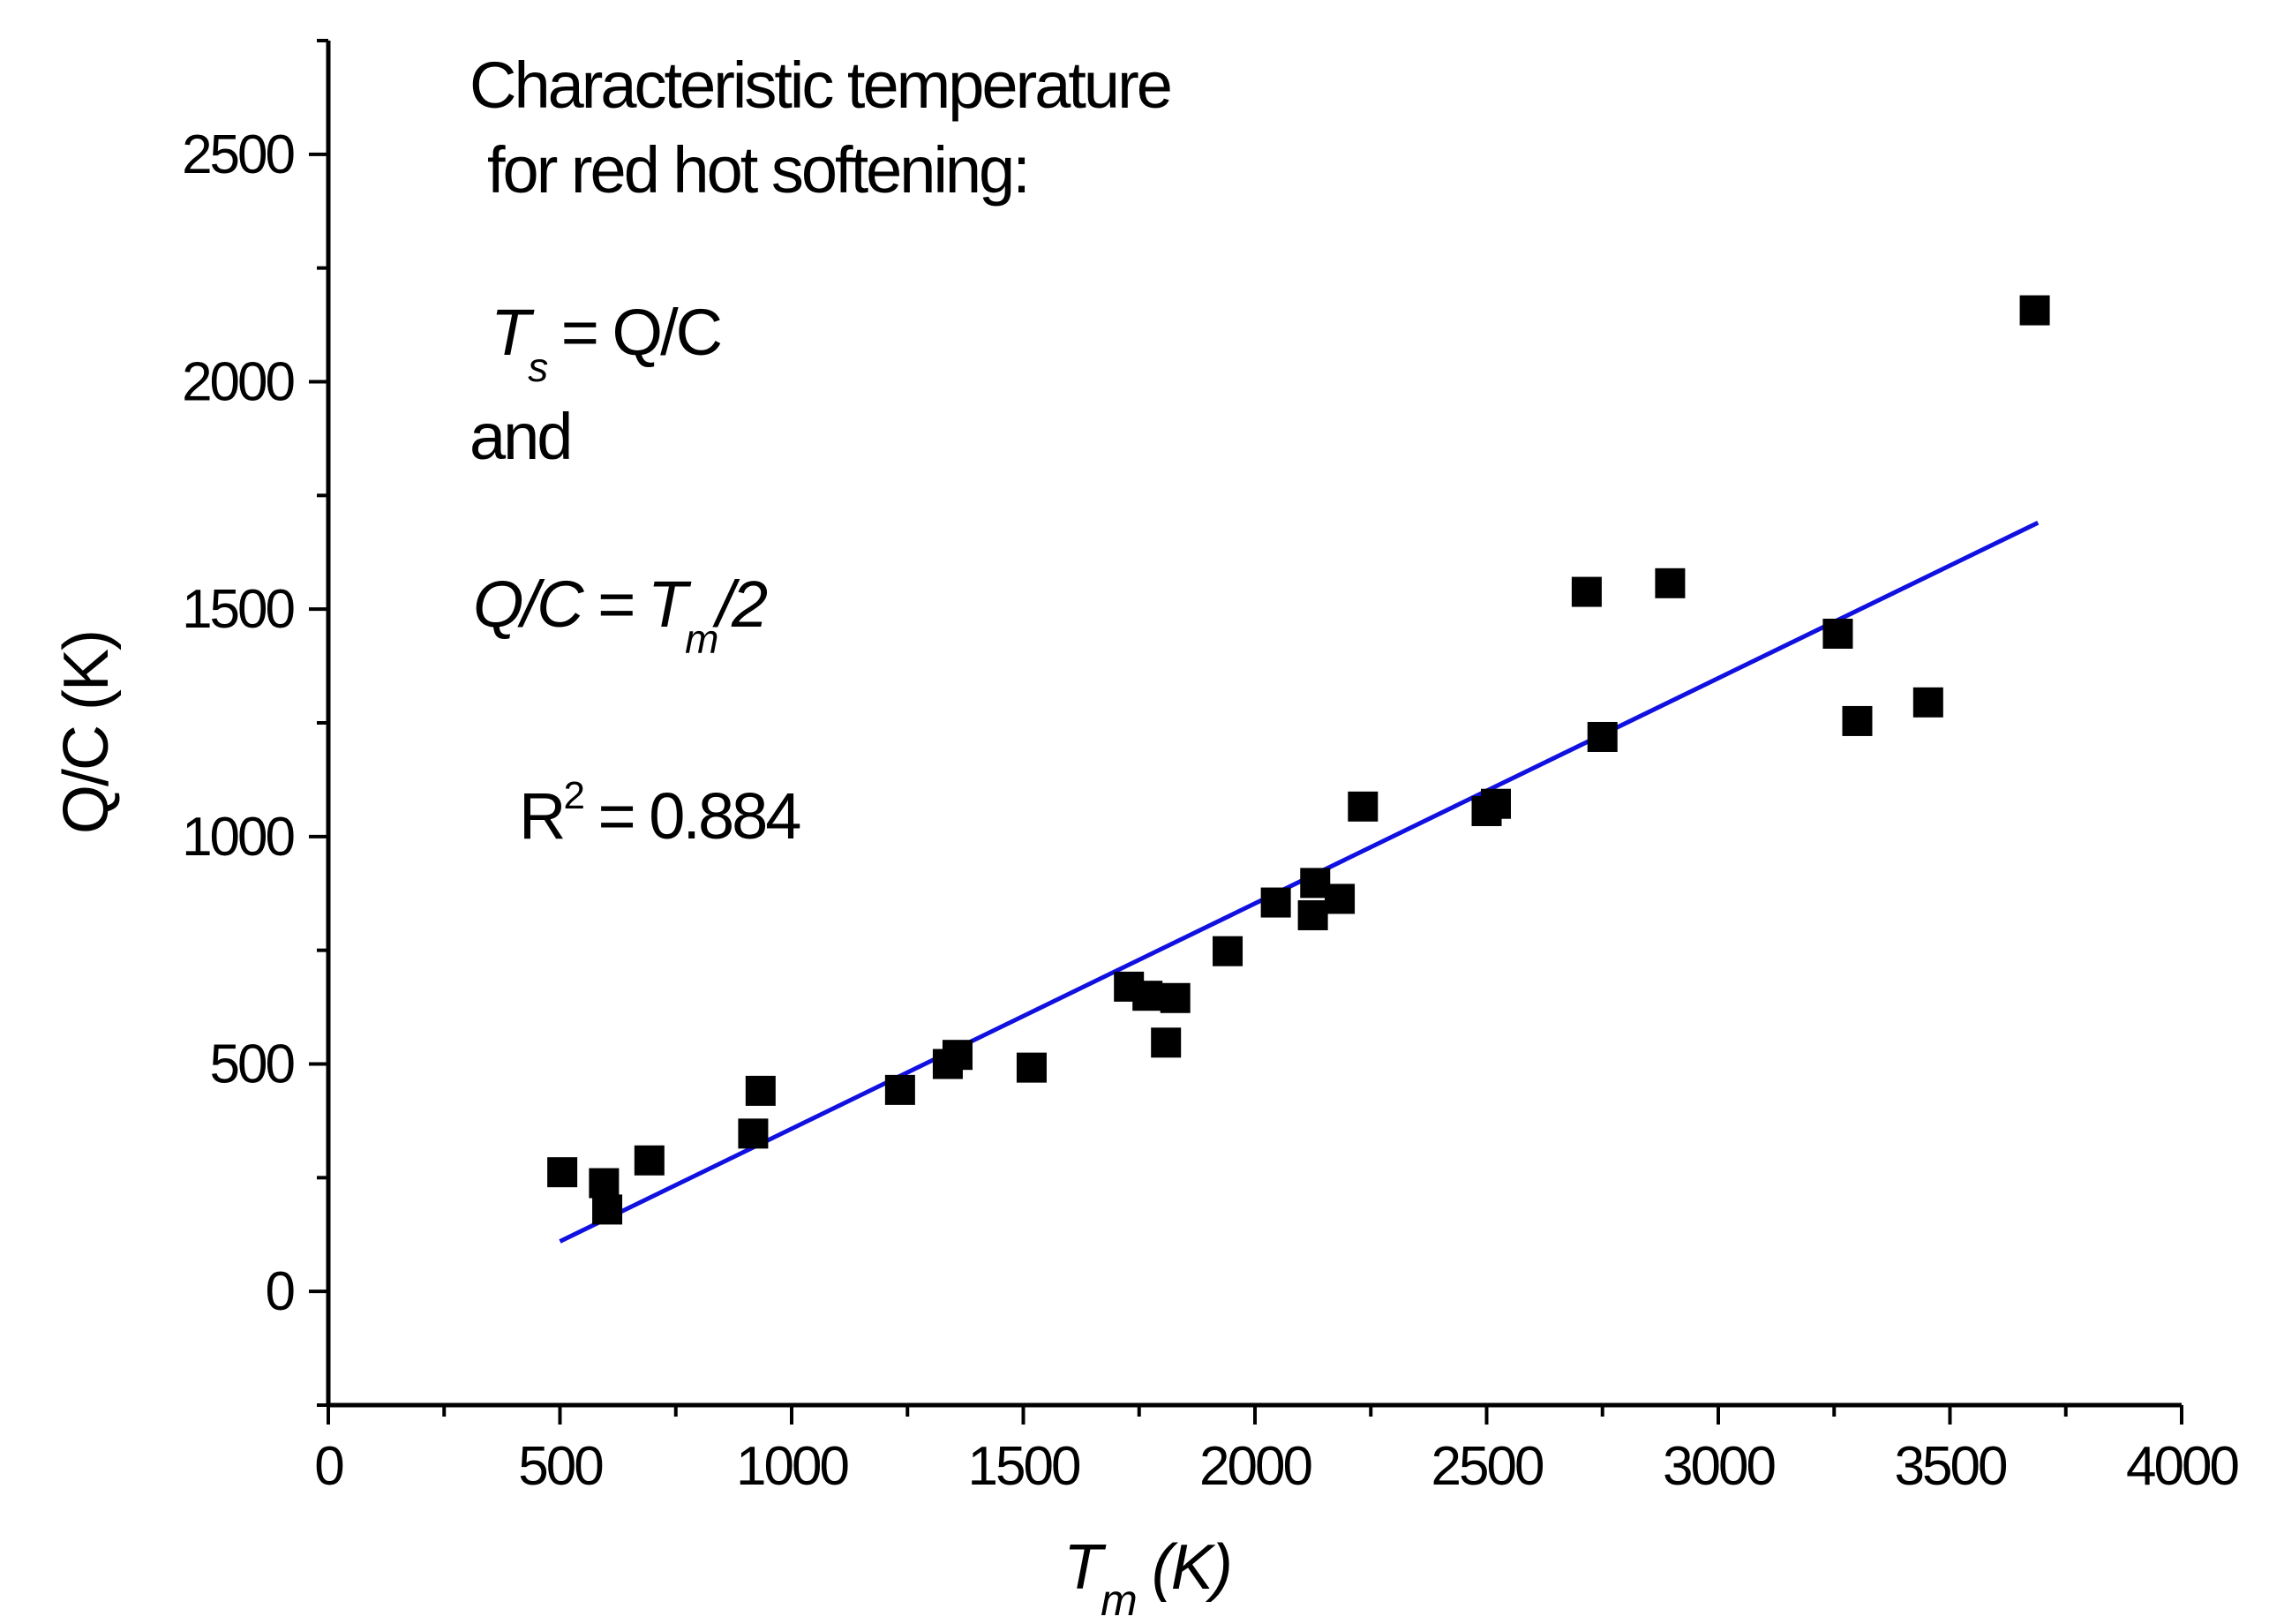  Describe the element at coordinates (560, 604) in the screenshot. I see `eq2-lhs: Q/C =` at that location.